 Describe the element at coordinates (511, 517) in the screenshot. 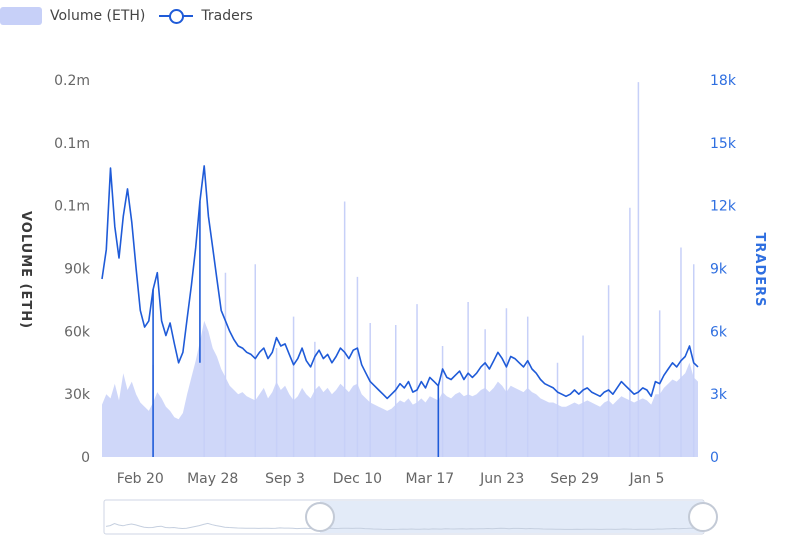

I see `range-slider-selection` at that location.